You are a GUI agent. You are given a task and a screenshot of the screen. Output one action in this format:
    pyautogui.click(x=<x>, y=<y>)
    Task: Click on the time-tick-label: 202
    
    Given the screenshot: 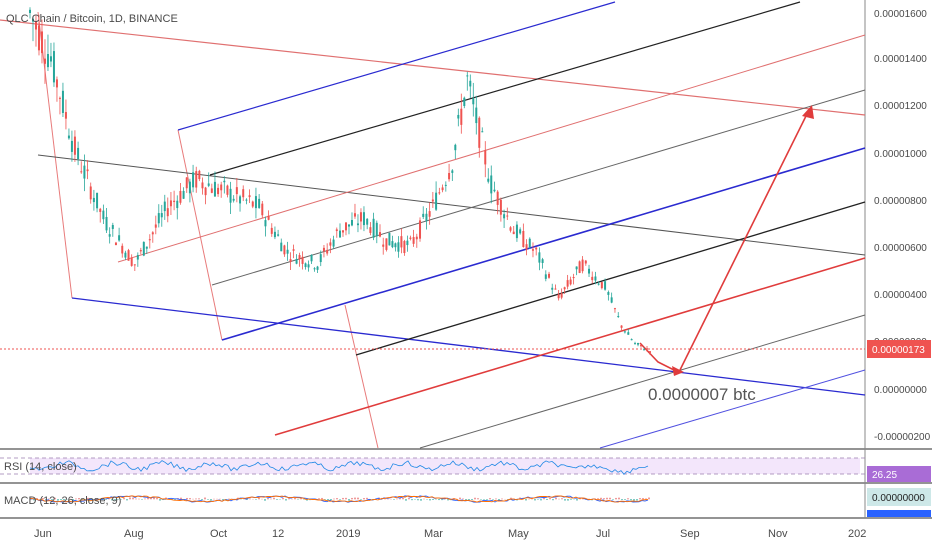 What is the action you would take?
    pyautogui.click(x=857, y=534)
    